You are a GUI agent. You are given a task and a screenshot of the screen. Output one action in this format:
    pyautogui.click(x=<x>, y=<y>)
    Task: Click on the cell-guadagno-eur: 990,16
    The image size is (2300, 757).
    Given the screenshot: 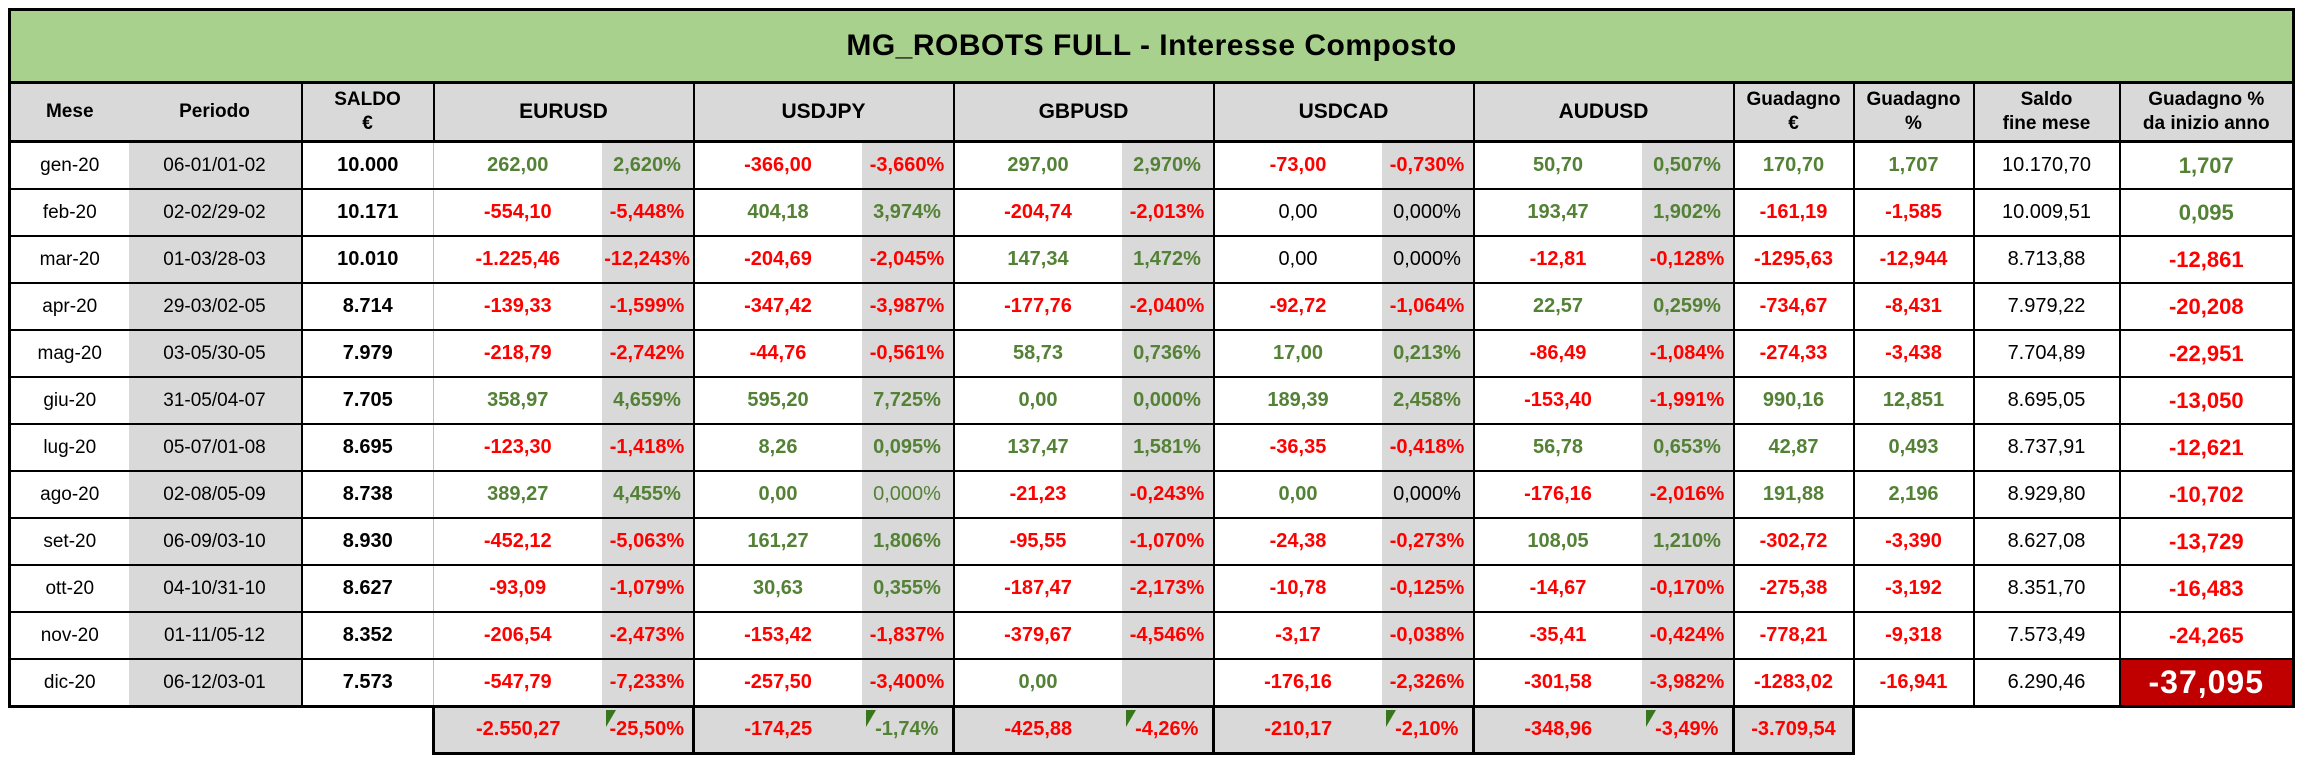 What is the action you would take?
    pyautogui.click(x=1793, y=400)
    